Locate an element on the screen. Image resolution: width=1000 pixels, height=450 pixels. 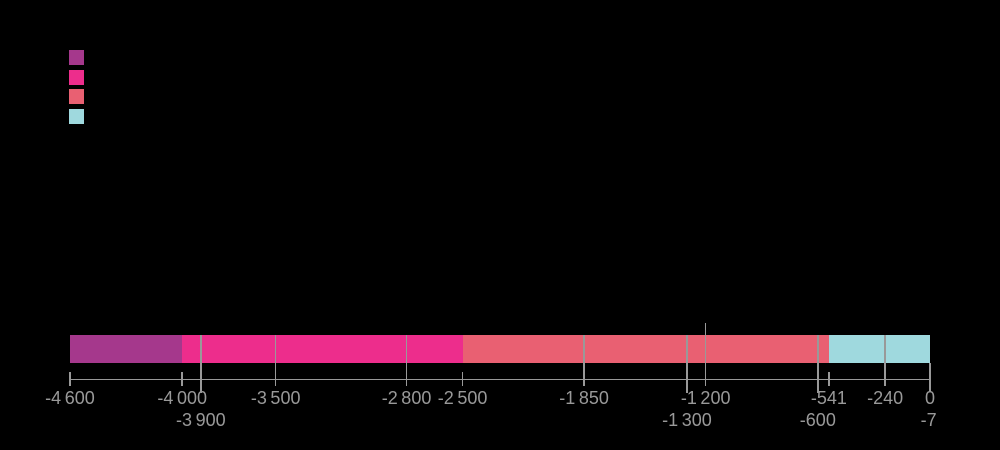
x-axis-tick-label: -240 is located at coordinates (885, 398).